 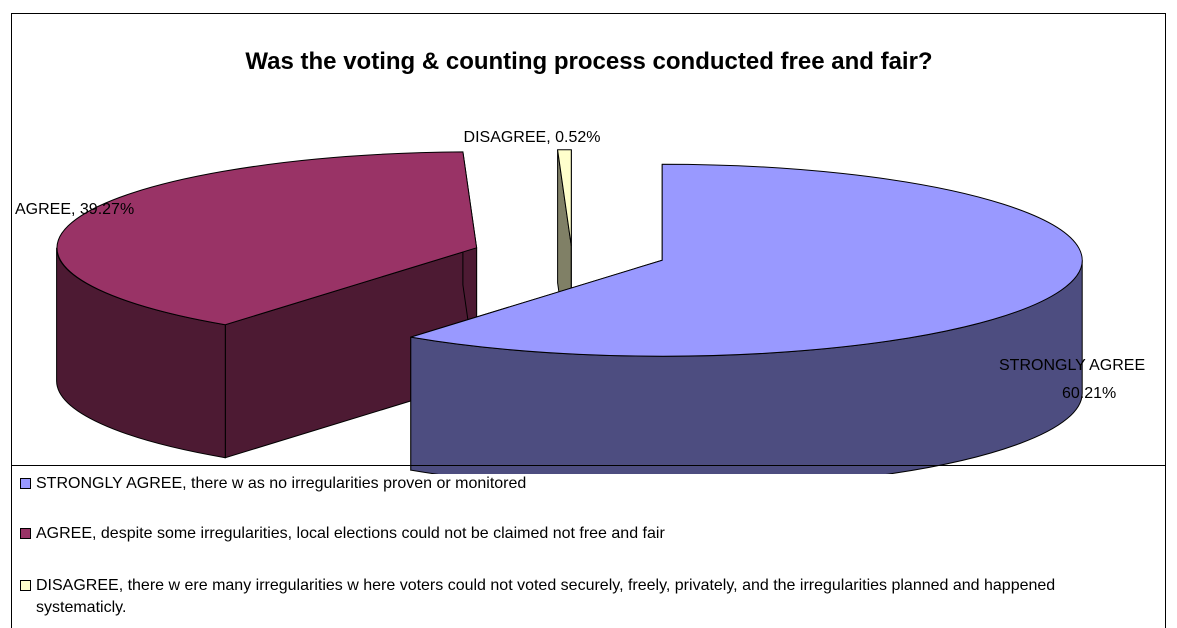 I want to click on slice-top-agree, so click(x=267, y=238).